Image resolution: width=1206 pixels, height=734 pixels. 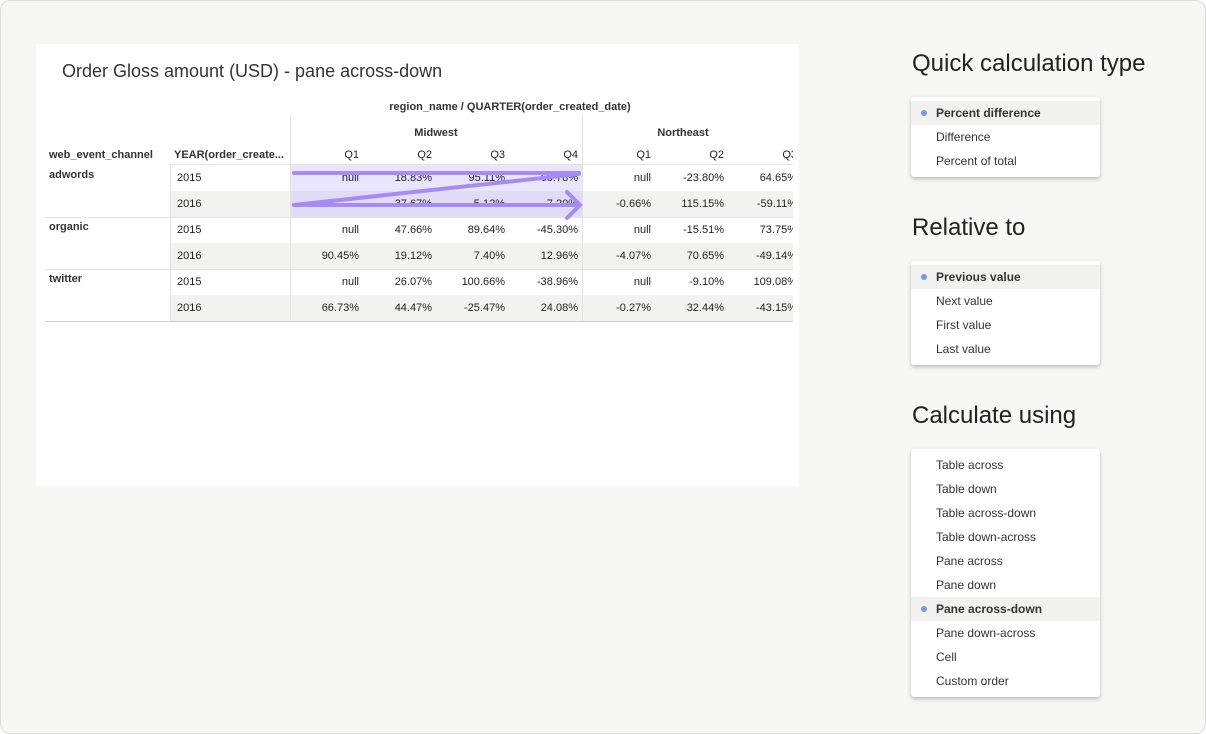 What do you see at coordinates (69, 227) in the screenshot?
I see `channel-label: organic` at bounding box center [69, 227].